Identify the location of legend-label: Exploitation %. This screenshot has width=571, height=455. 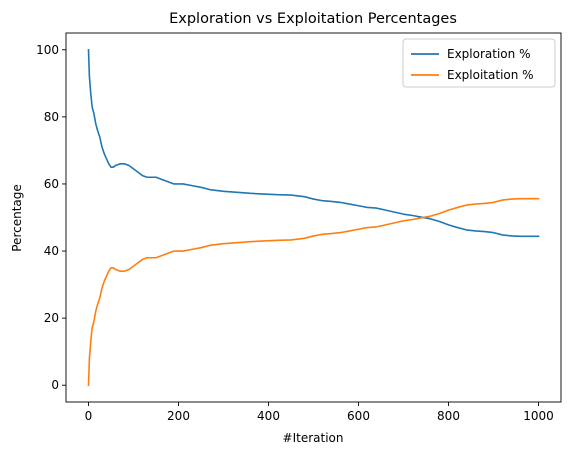
(490, 75).